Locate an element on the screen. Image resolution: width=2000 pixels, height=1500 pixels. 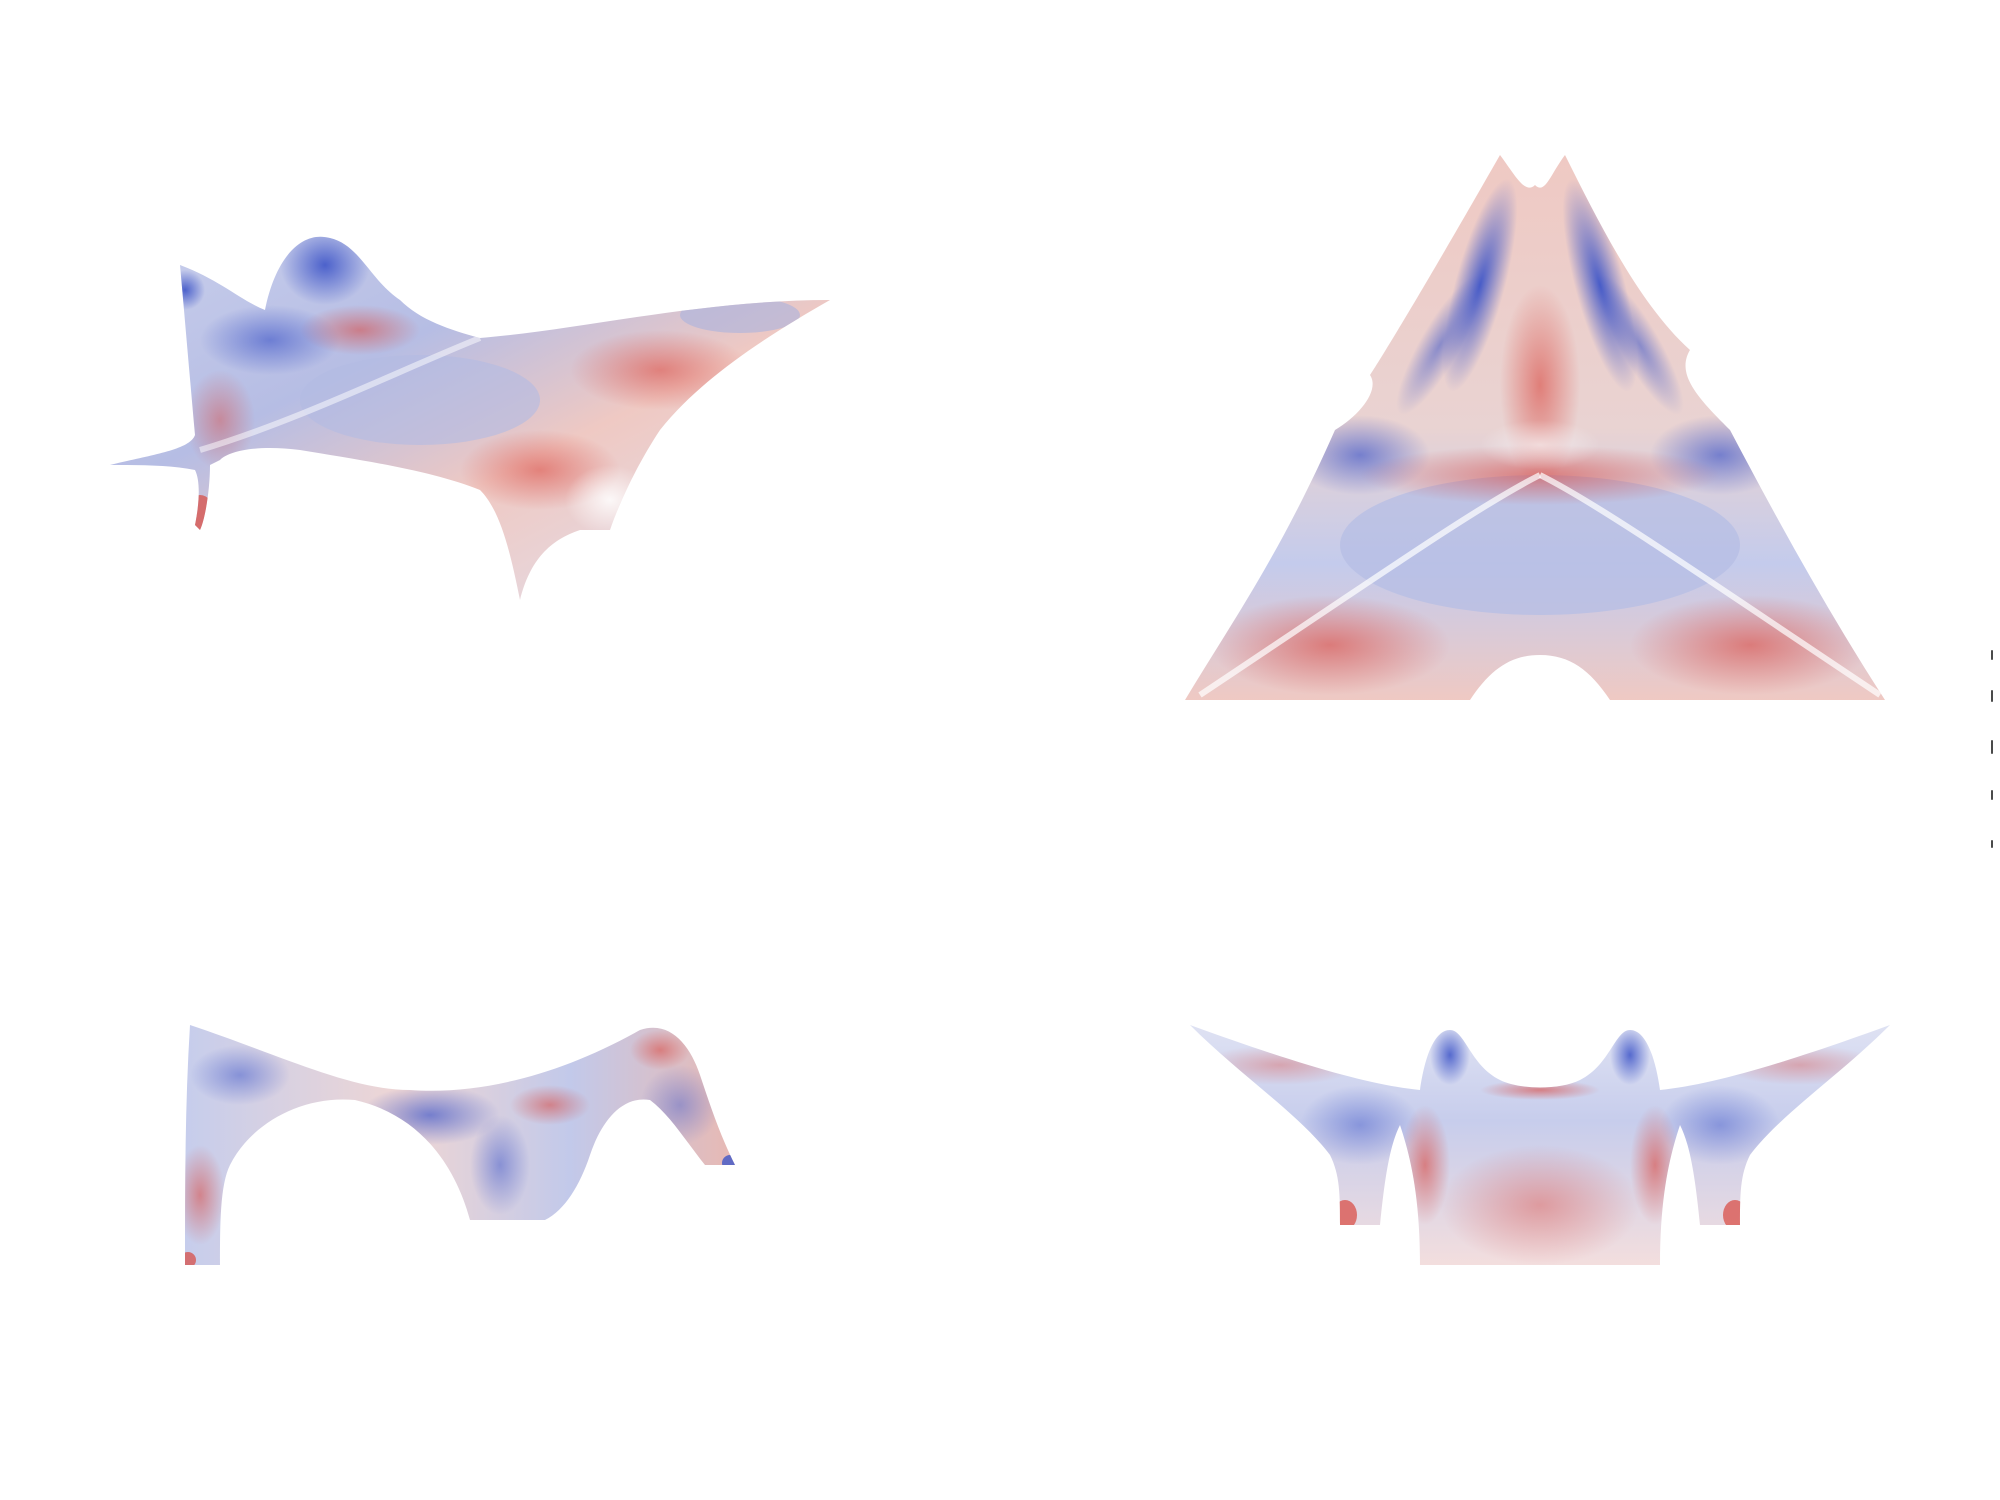
edge-marks is located at coordinates (1993, 750).